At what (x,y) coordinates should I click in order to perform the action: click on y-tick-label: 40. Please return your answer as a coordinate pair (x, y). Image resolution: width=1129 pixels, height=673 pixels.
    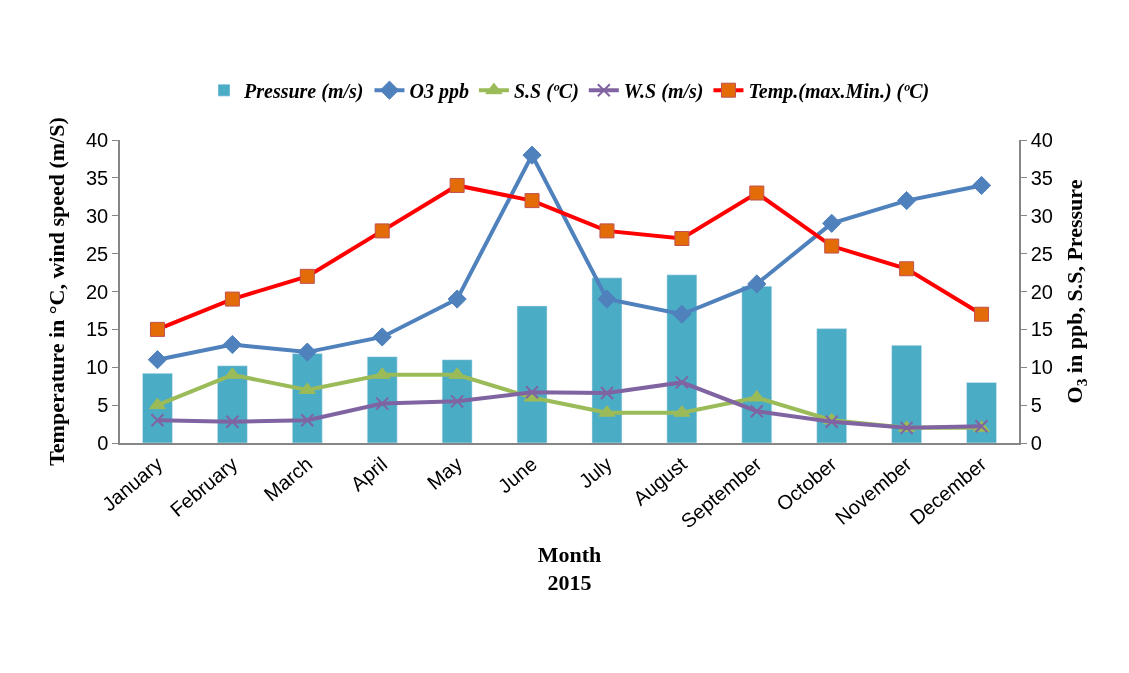
    Looking at the image, I should click on (97, 140).